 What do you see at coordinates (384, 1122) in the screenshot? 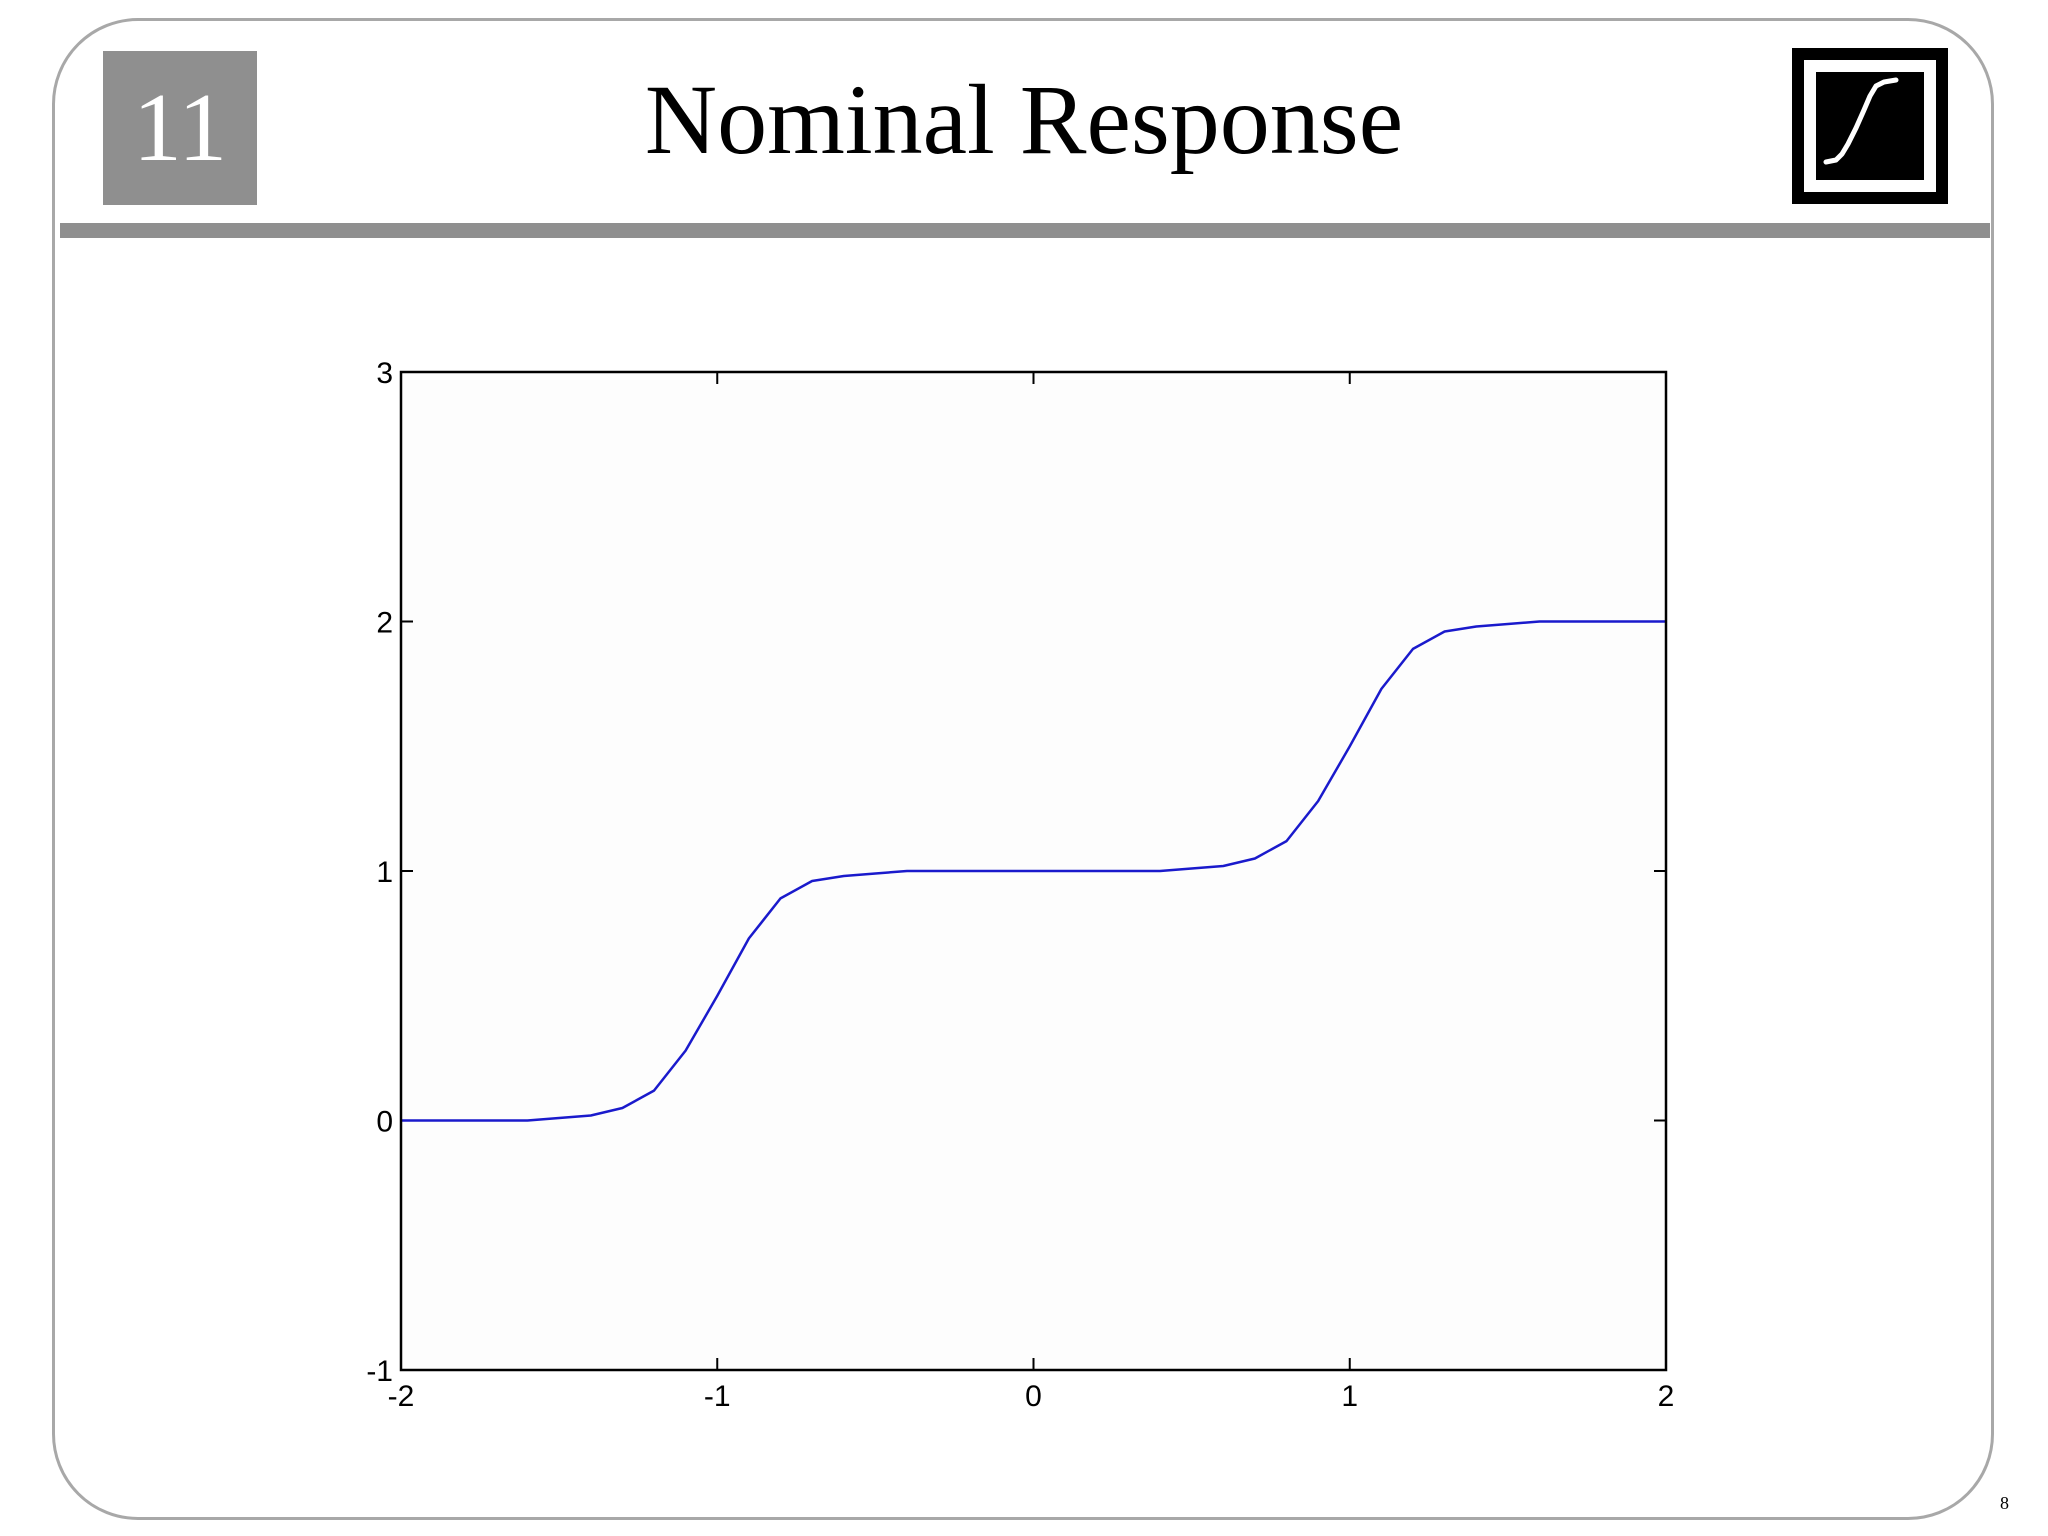
I see `y-tick-label: 0` at bounding box center [384, 1122].